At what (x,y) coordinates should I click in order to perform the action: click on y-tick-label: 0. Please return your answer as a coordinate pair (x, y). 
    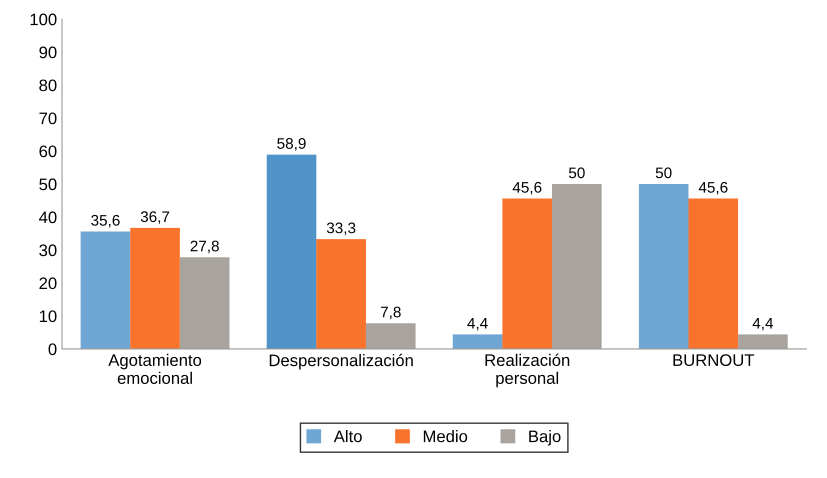
    Looking at the image, I should click on (52, 349).